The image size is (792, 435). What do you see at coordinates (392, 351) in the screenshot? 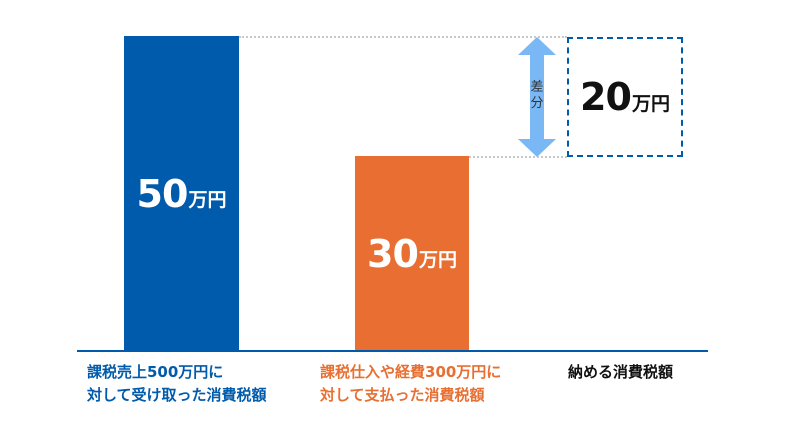
I see `baseline` at bounding box center [392, 351].